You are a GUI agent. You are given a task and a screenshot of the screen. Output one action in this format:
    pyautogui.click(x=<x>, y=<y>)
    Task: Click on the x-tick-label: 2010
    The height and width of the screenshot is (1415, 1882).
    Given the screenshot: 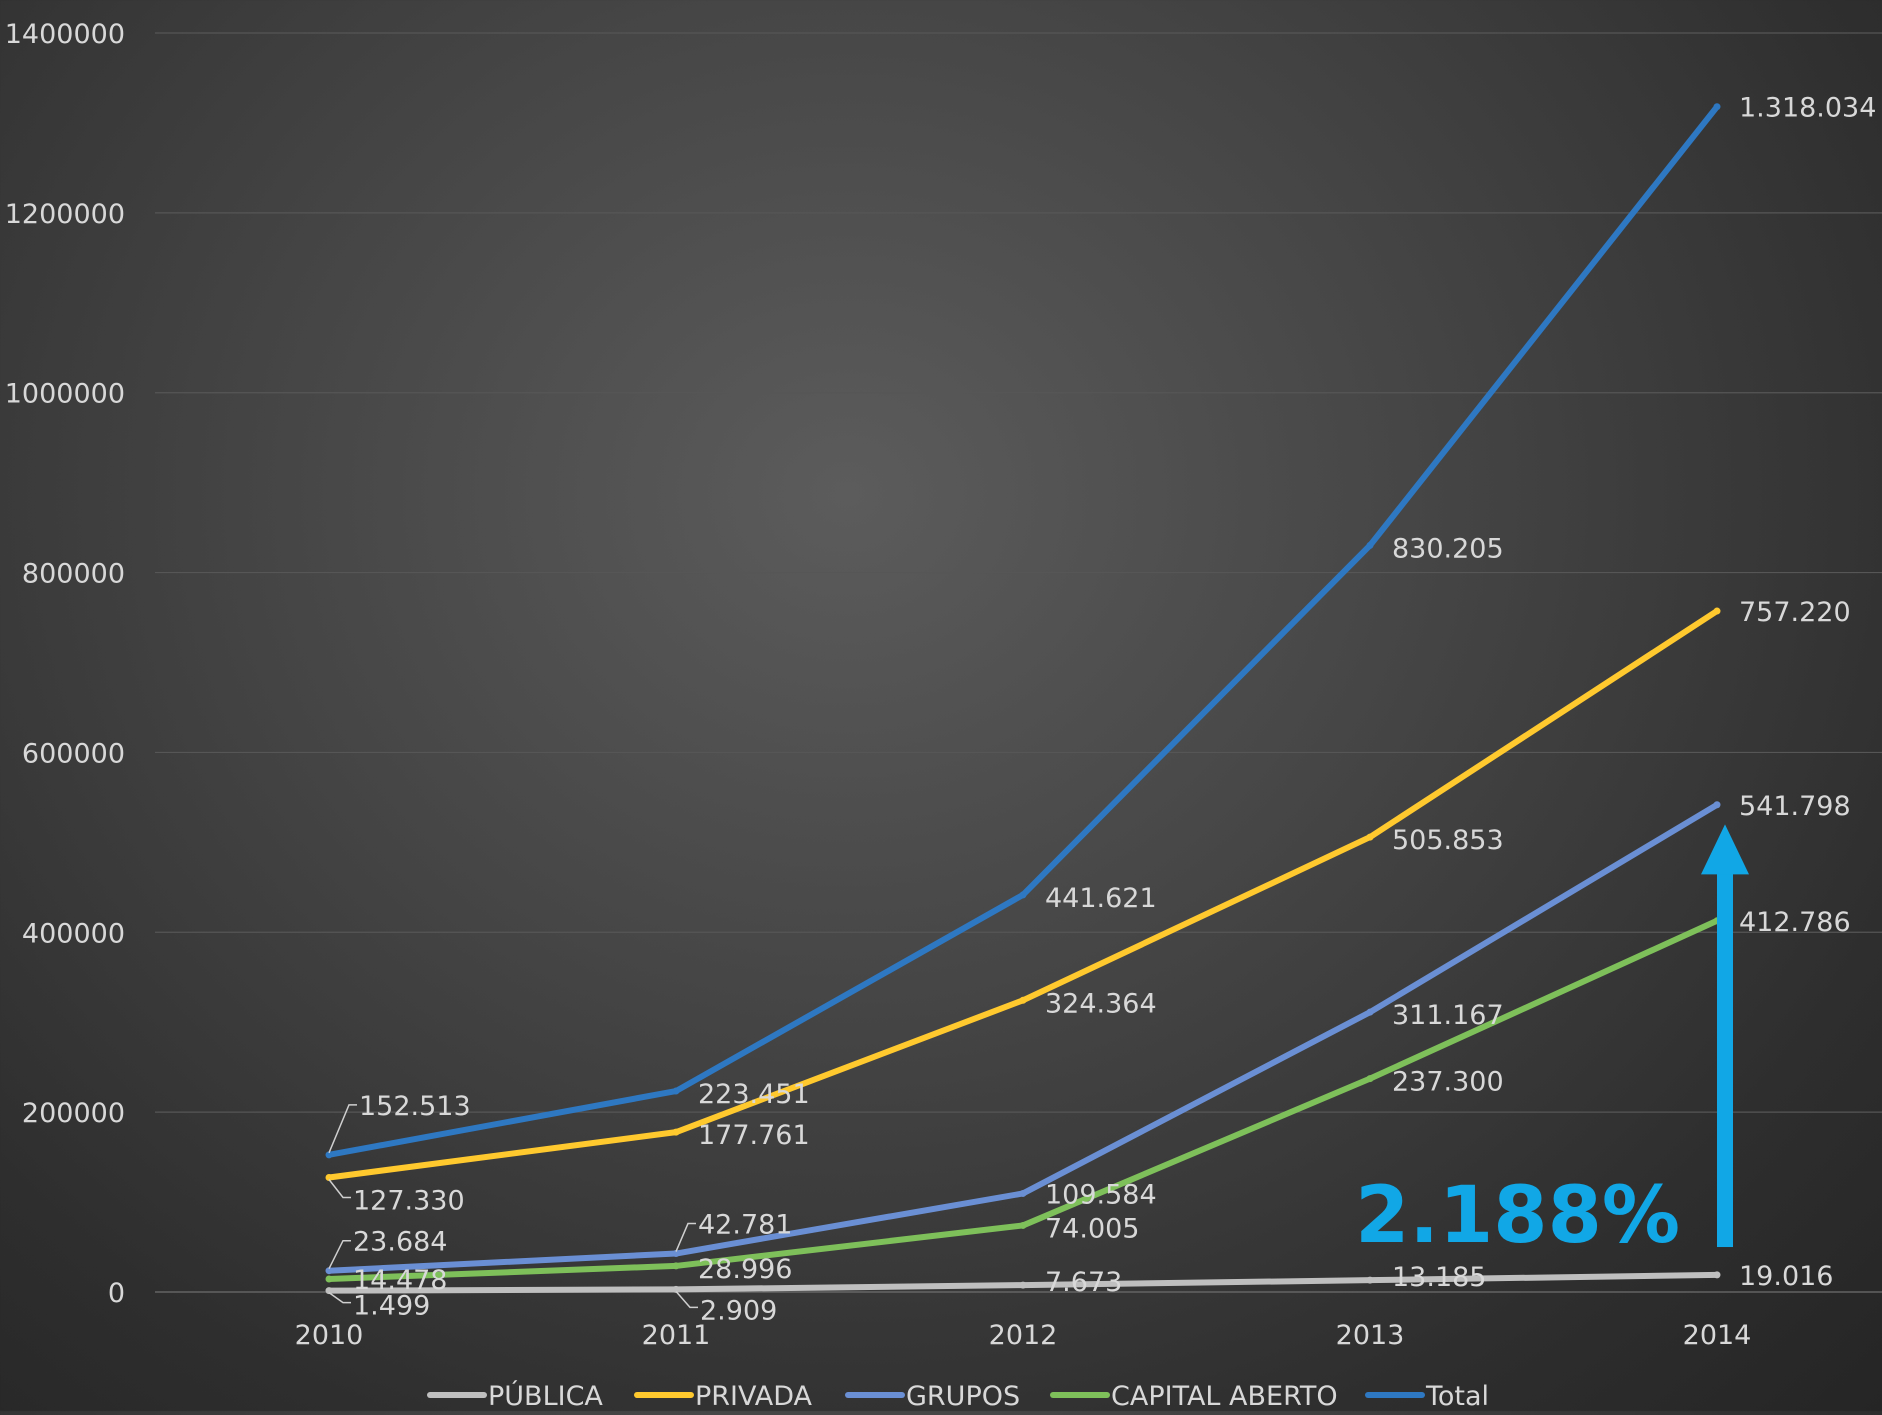 What is the action you would take?
    pyautogui.click(x=329, y=1335)
    